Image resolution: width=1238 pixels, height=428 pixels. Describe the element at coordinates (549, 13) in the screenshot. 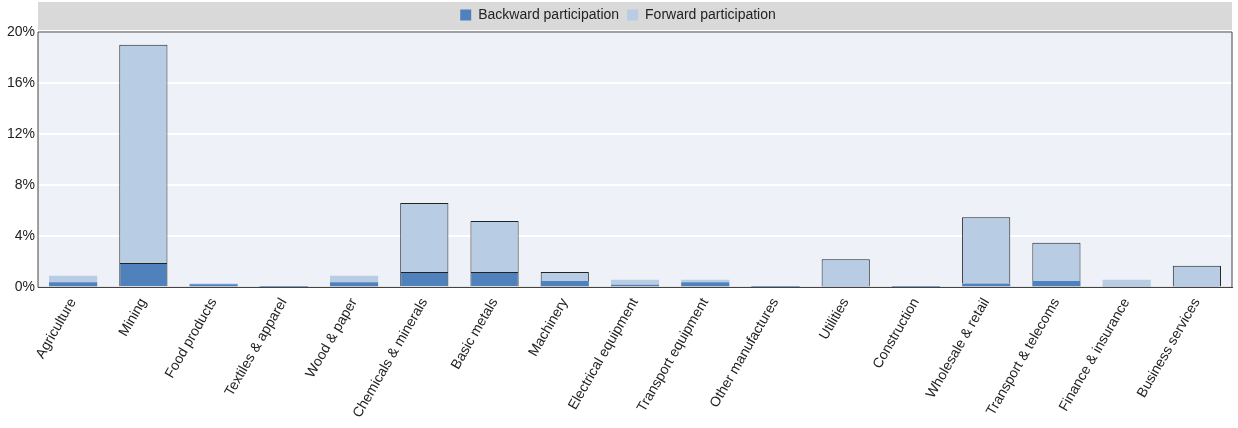

I see `legend-label: Backward participation` at that location.